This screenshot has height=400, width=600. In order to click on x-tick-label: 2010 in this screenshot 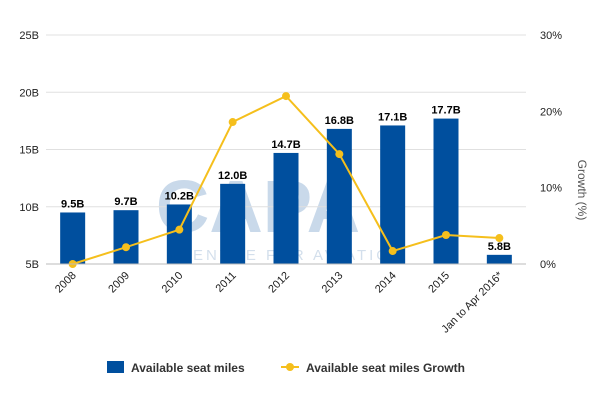, I will do `click(173, 283)`.